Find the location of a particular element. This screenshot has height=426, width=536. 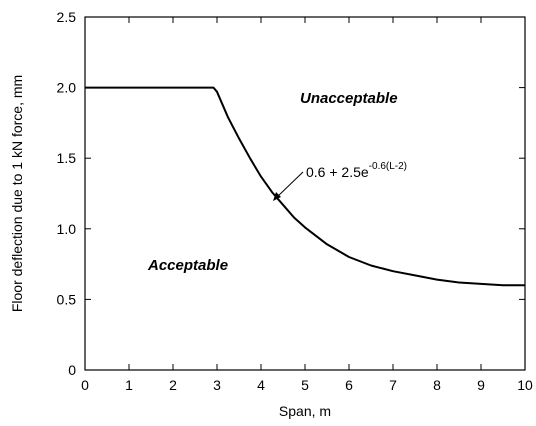

y-axis-title: Floor deflection due to 1 kN force, mm is located at coordinates (17, 193).